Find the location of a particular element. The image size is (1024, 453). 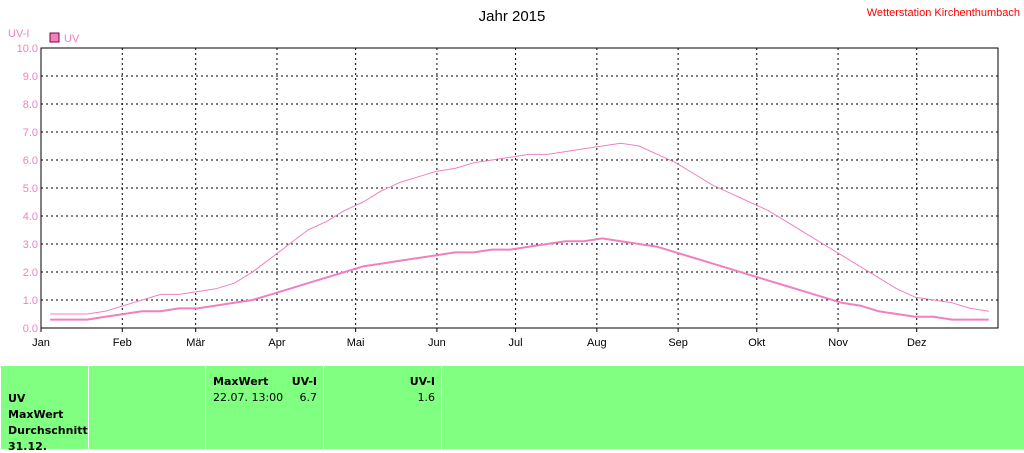

label-durchschnitt: Durchschnitt is located at coordinates (48, 430).